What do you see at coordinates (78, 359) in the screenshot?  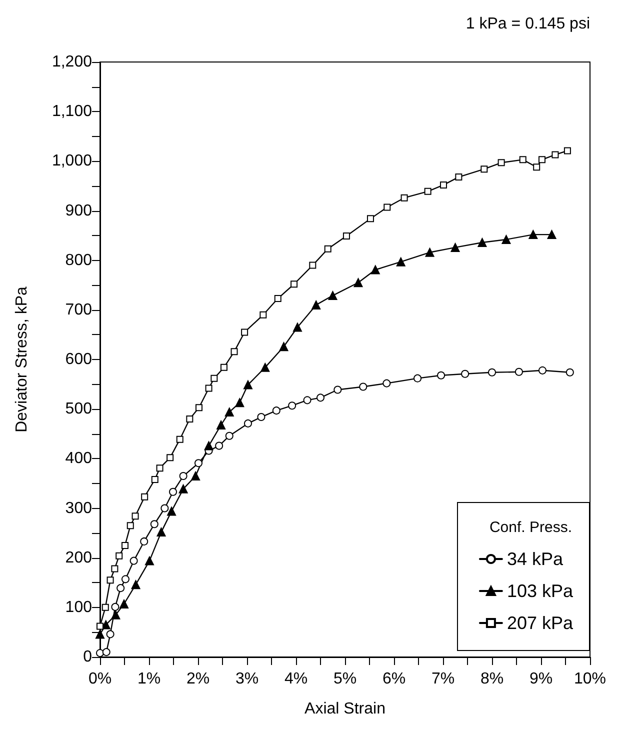 I see `y-tick-label: 600` at bounding box center [78, 359].